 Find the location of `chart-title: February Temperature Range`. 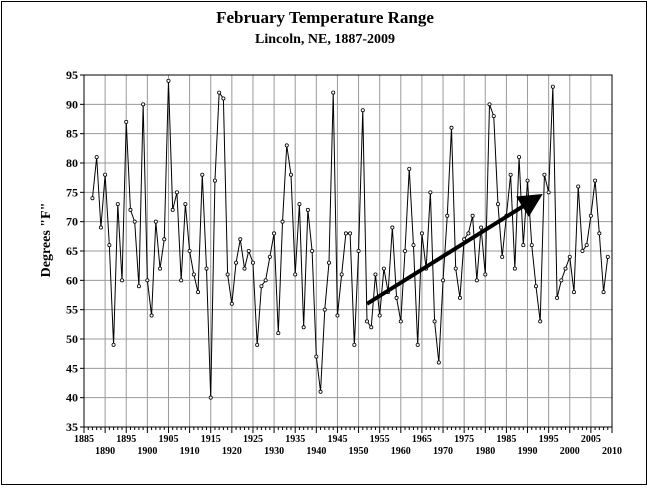

chart-title: February Temperature Range is located at coordinates (325, 17).